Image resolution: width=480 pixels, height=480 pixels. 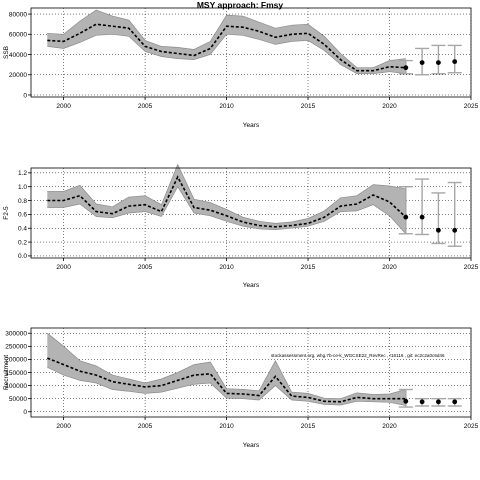 What do you see at coordinates (16, 373) in the screenshot?
I see `y-tick-label: 150000` at bounding box center [16, 373].